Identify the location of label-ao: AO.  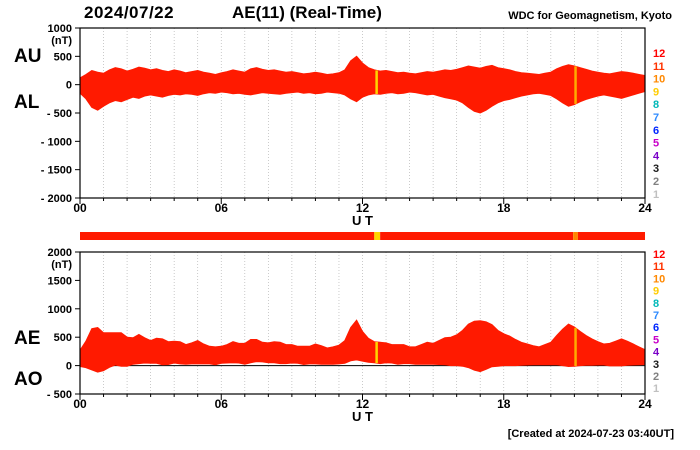
(28, 379).